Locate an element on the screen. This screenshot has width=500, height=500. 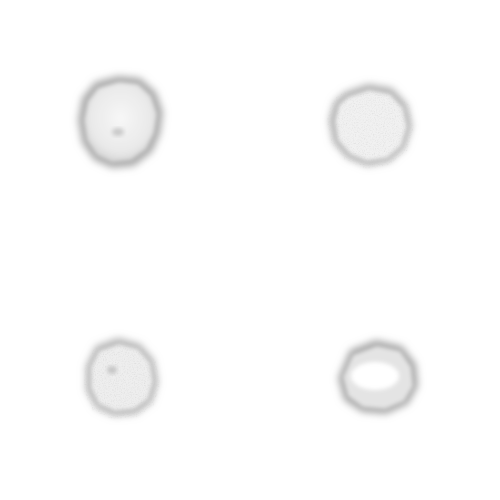
blob-top-right is located at coordinates (370, 126).